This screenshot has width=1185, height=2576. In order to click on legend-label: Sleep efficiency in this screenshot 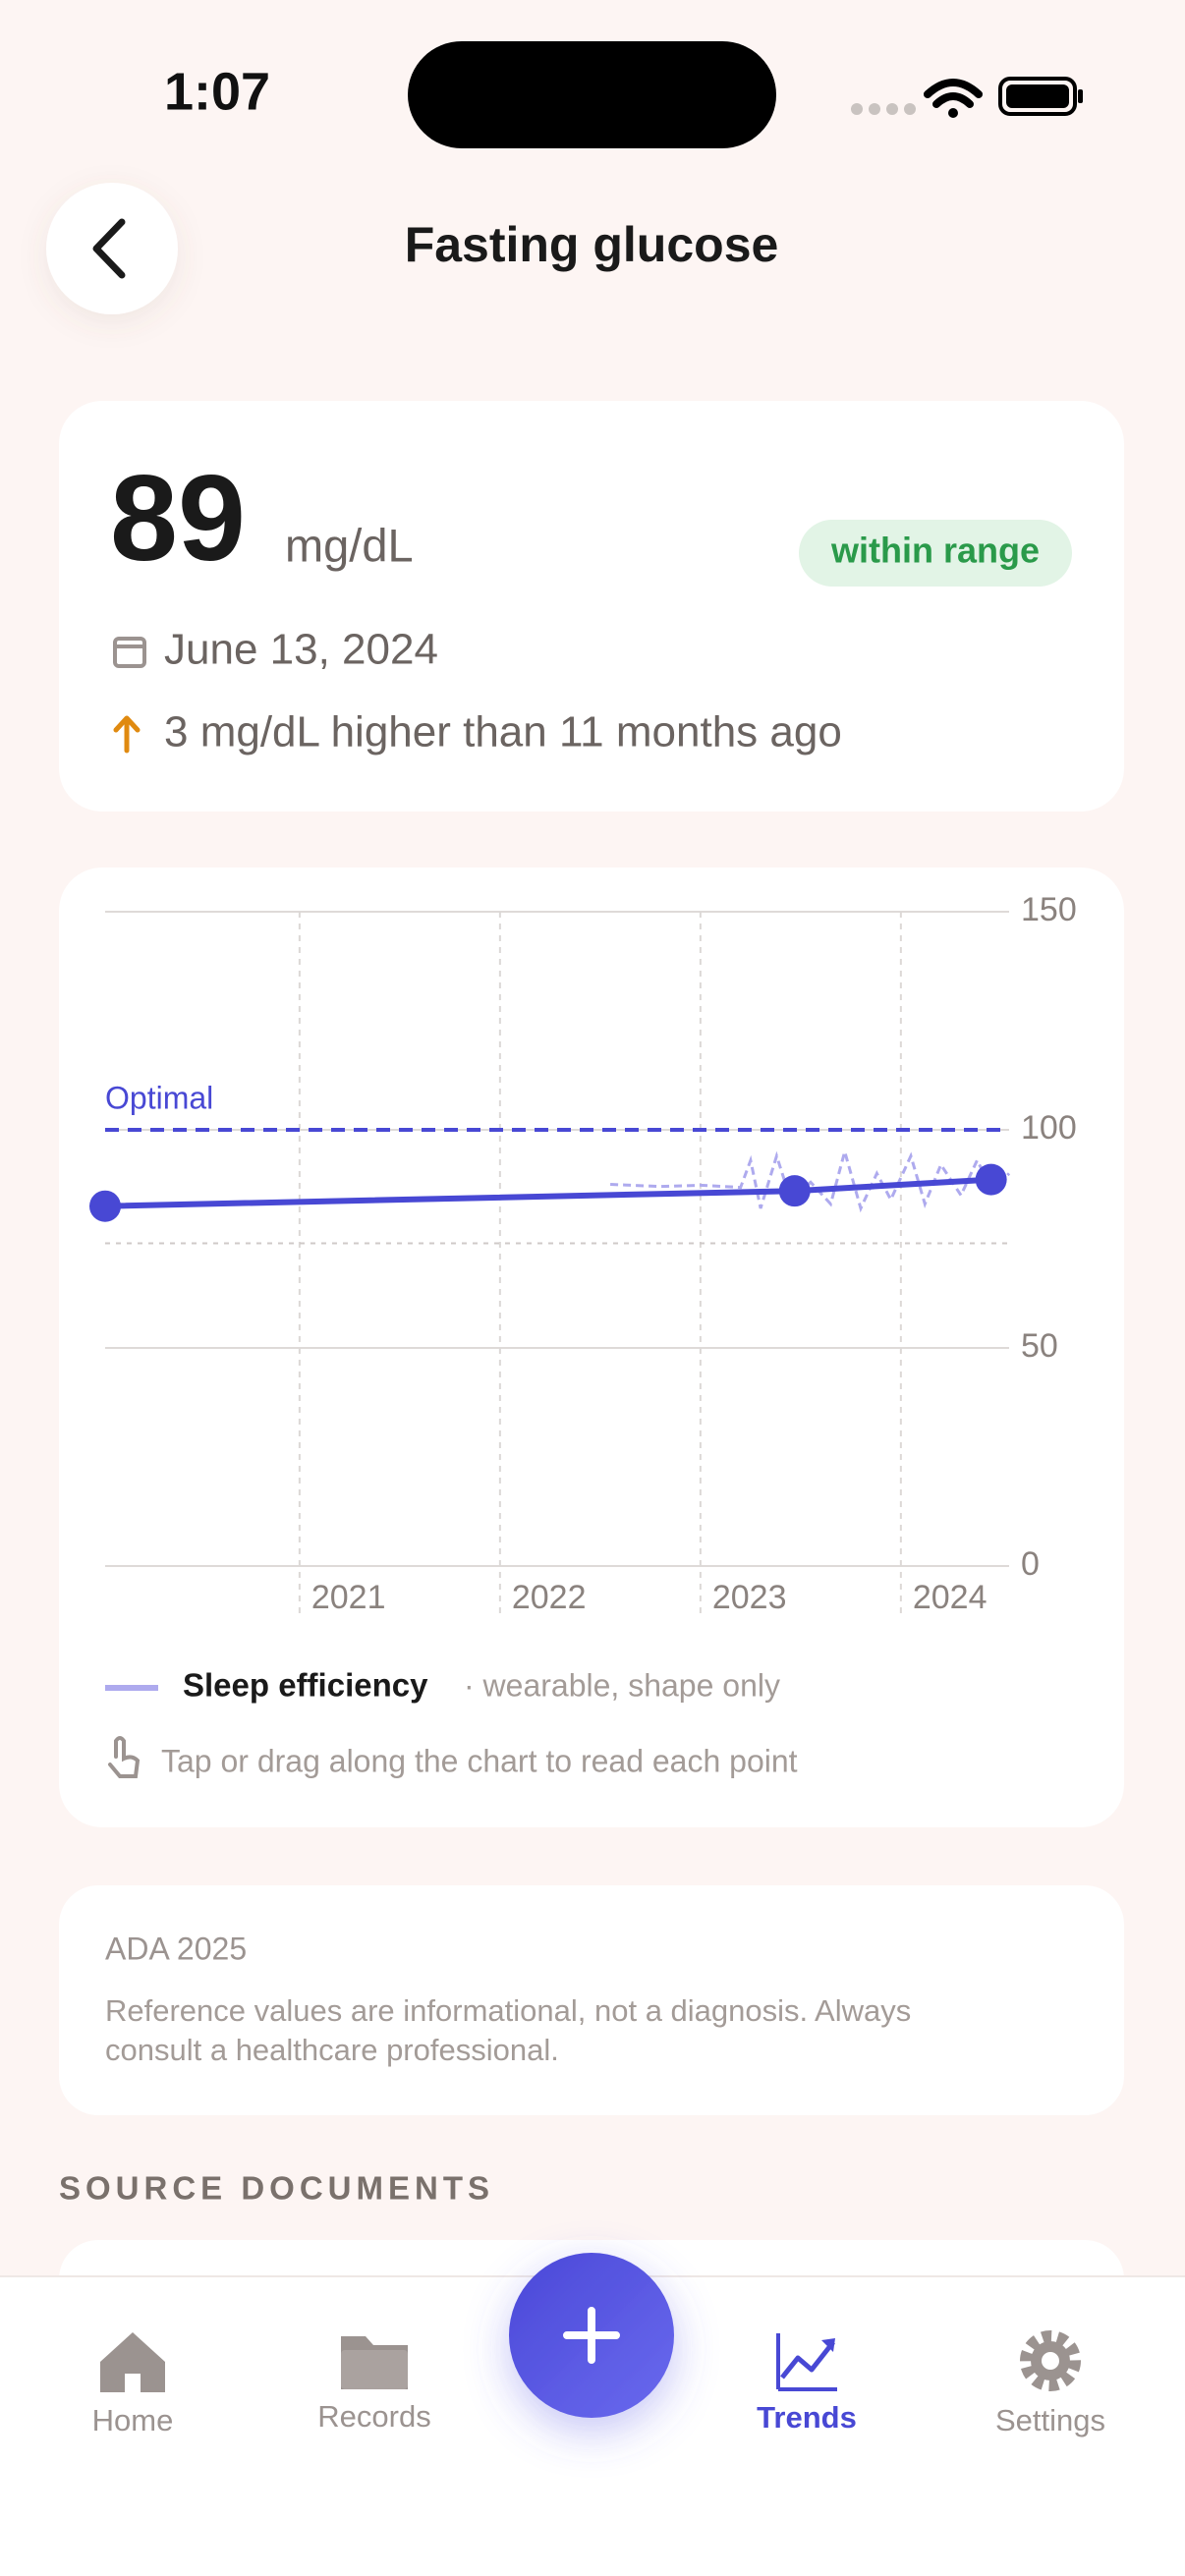, I will do `click(306, 1685)`.